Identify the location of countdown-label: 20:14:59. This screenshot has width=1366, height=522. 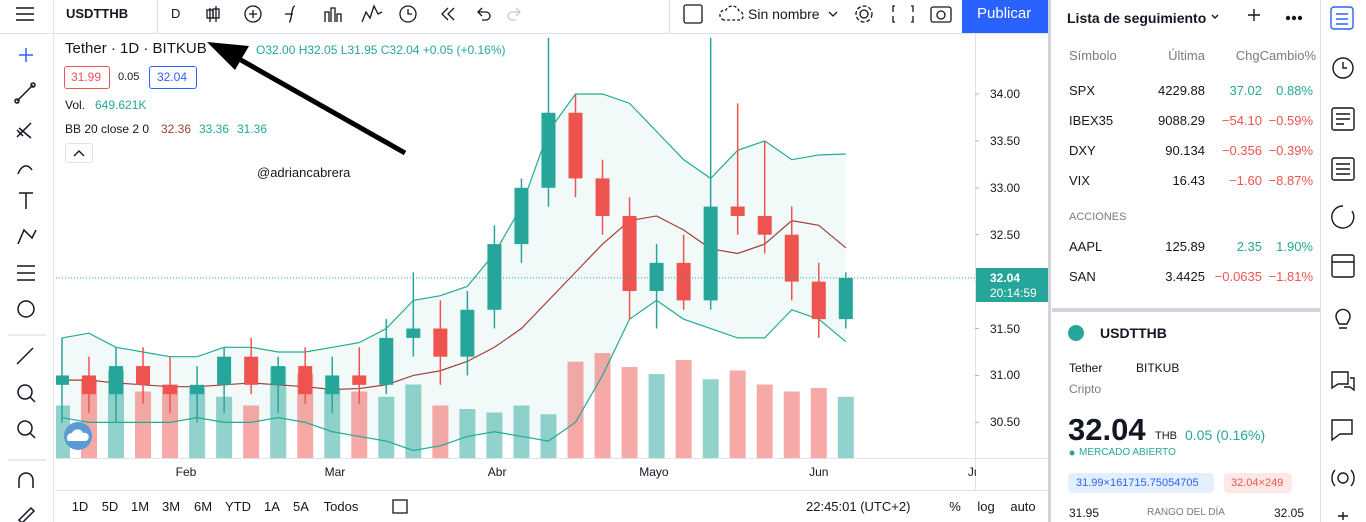
(1013, 292).